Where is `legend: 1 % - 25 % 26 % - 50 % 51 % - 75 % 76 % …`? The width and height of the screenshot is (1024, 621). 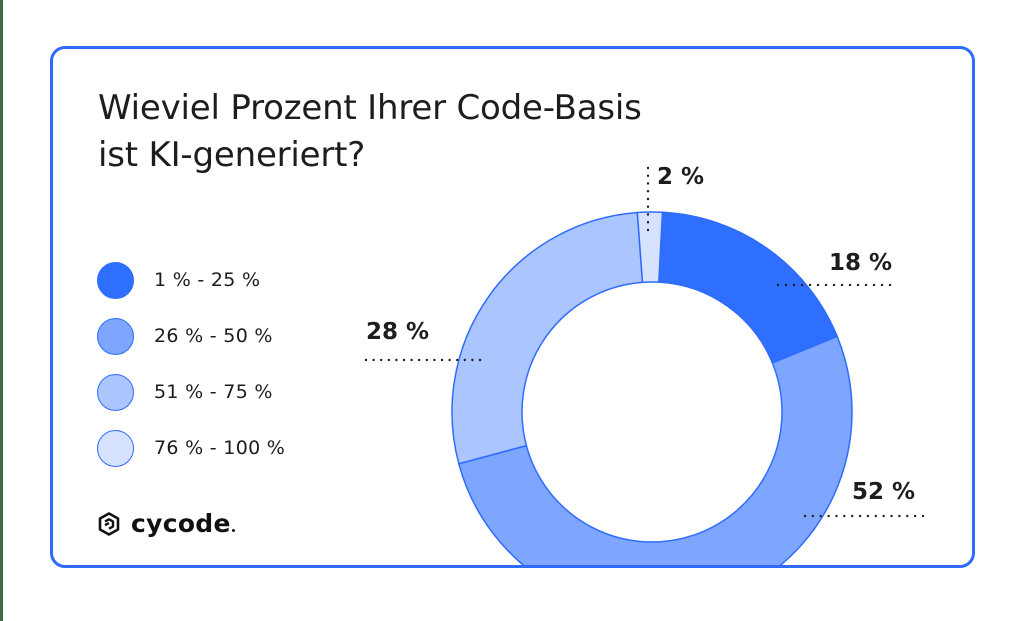 legend: 1 % - 25 % 26 % - 50 % 51 % - 75 % 76 % … is located at coordinates (191, 364).